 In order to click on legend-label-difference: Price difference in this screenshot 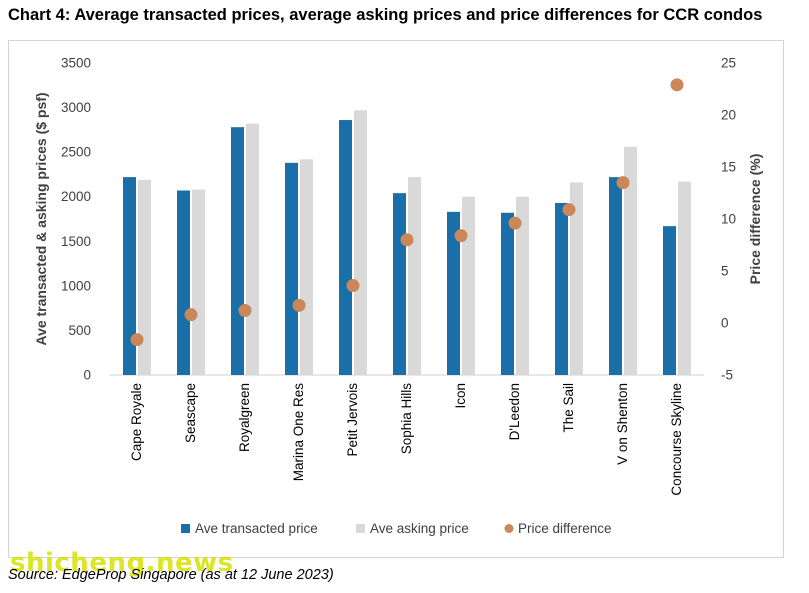, I will do `click(565, 528)`.